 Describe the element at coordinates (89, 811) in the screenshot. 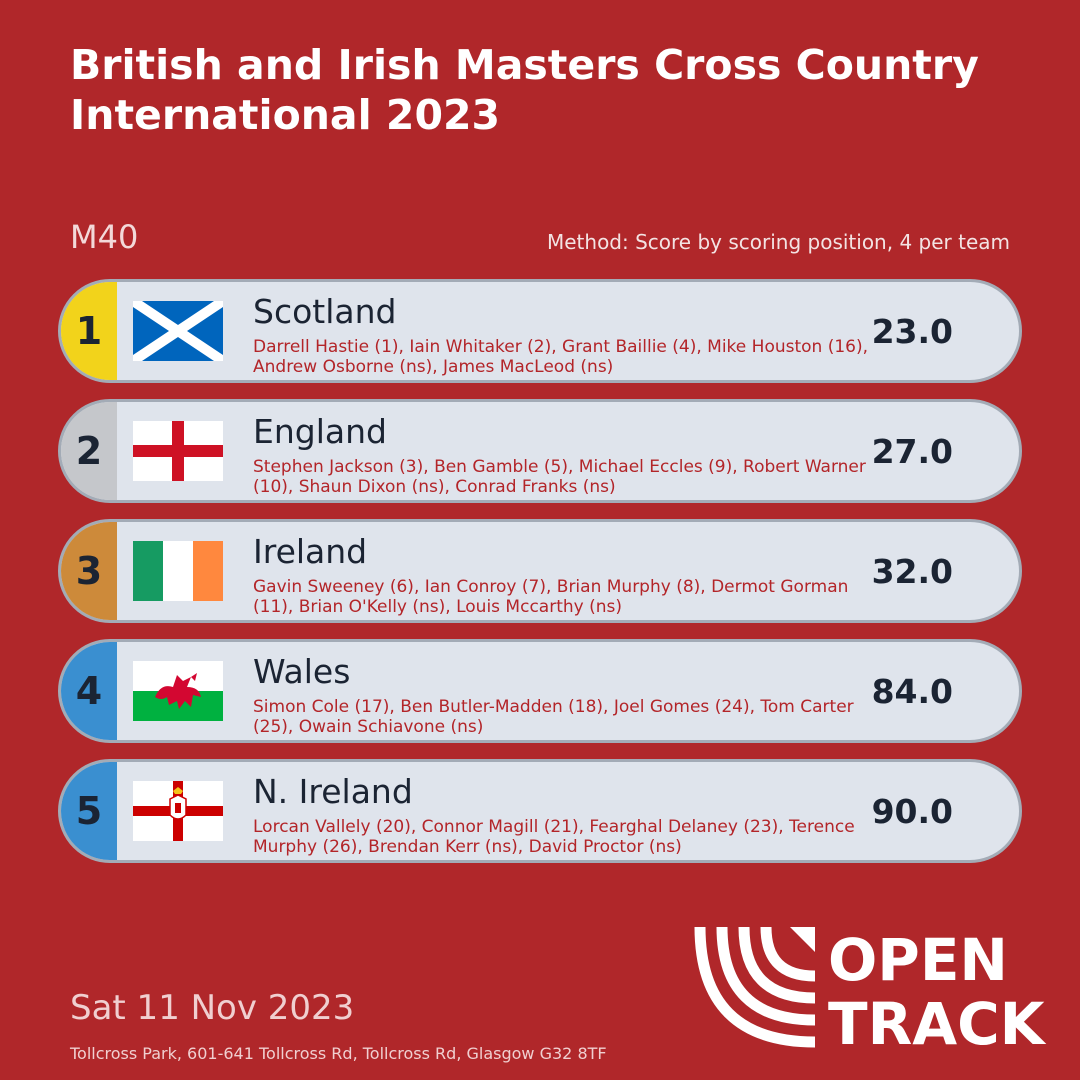

I see `rank-badge: 5` at that location.